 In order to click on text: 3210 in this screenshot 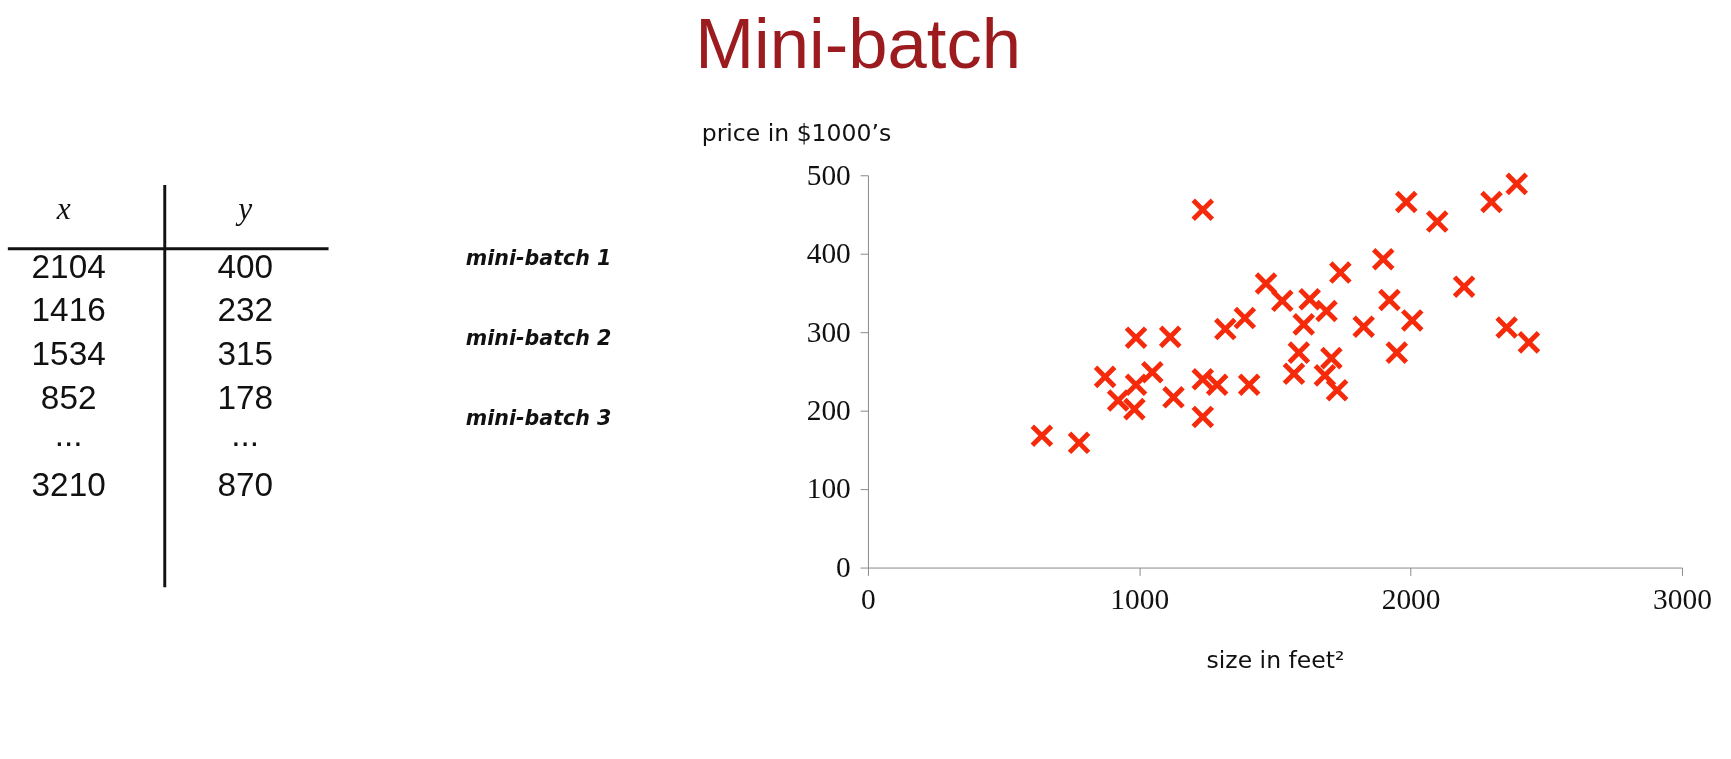, I will do `click(68, 485)`.